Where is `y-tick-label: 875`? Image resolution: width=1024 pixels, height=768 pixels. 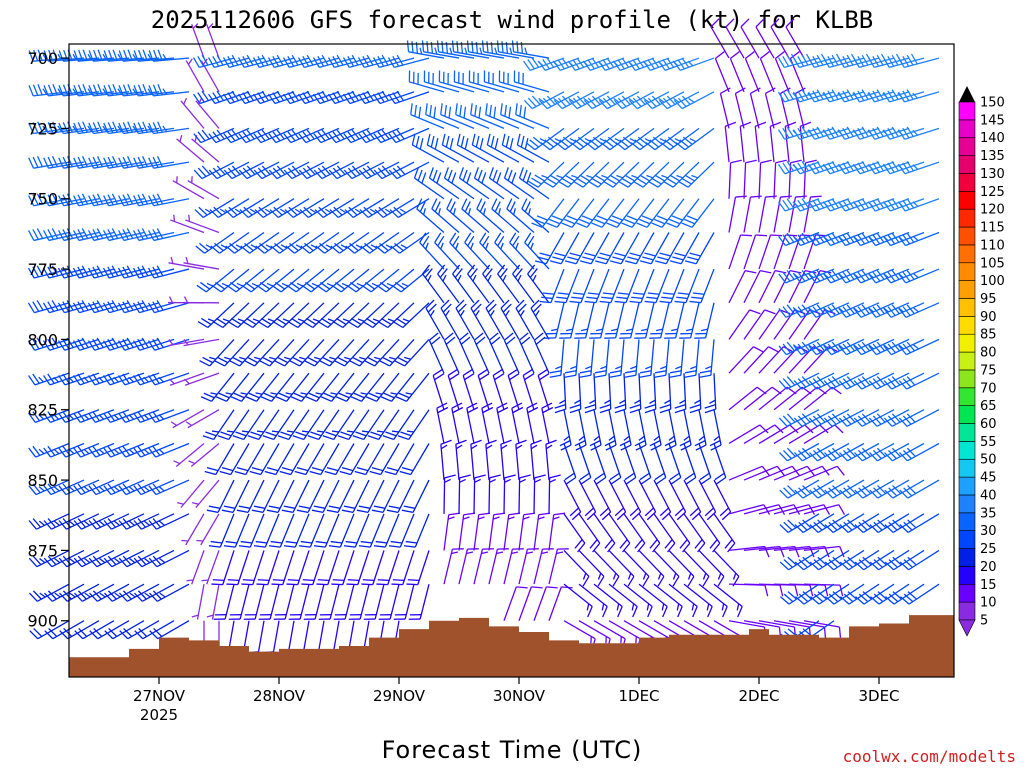 y-tick-label: 875 is located at coordinates (42, 550).